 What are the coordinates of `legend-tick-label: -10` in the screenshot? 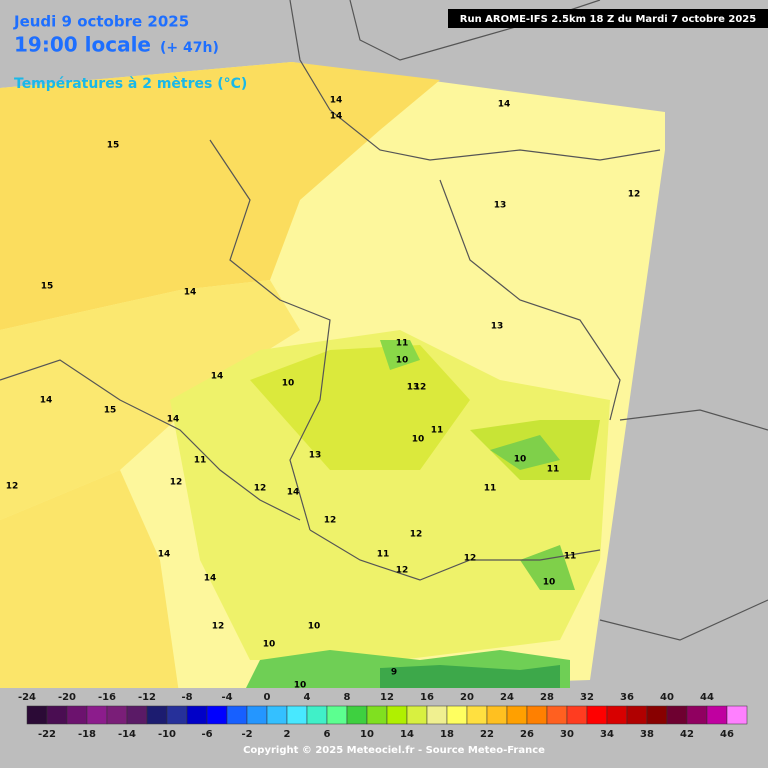 It's located at (167, 734).